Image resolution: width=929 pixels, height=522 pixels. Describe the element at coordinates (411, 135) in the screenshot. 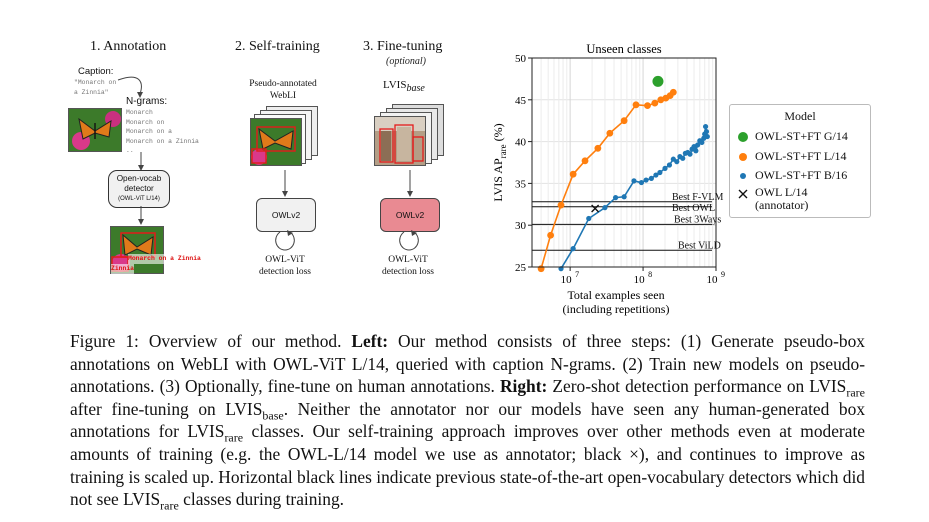

I see `lvis-image-stack` at that location.